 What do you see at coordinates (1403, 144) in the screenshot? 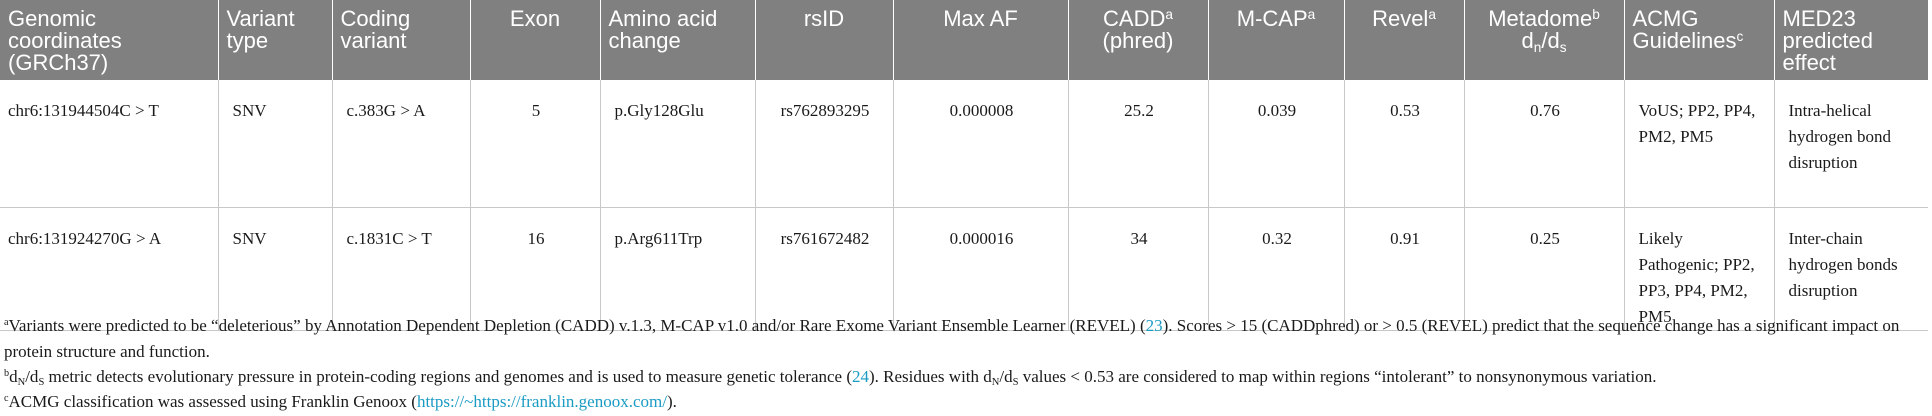
I see `cell-revel: 0.53` at bounding box center [1403, 144].